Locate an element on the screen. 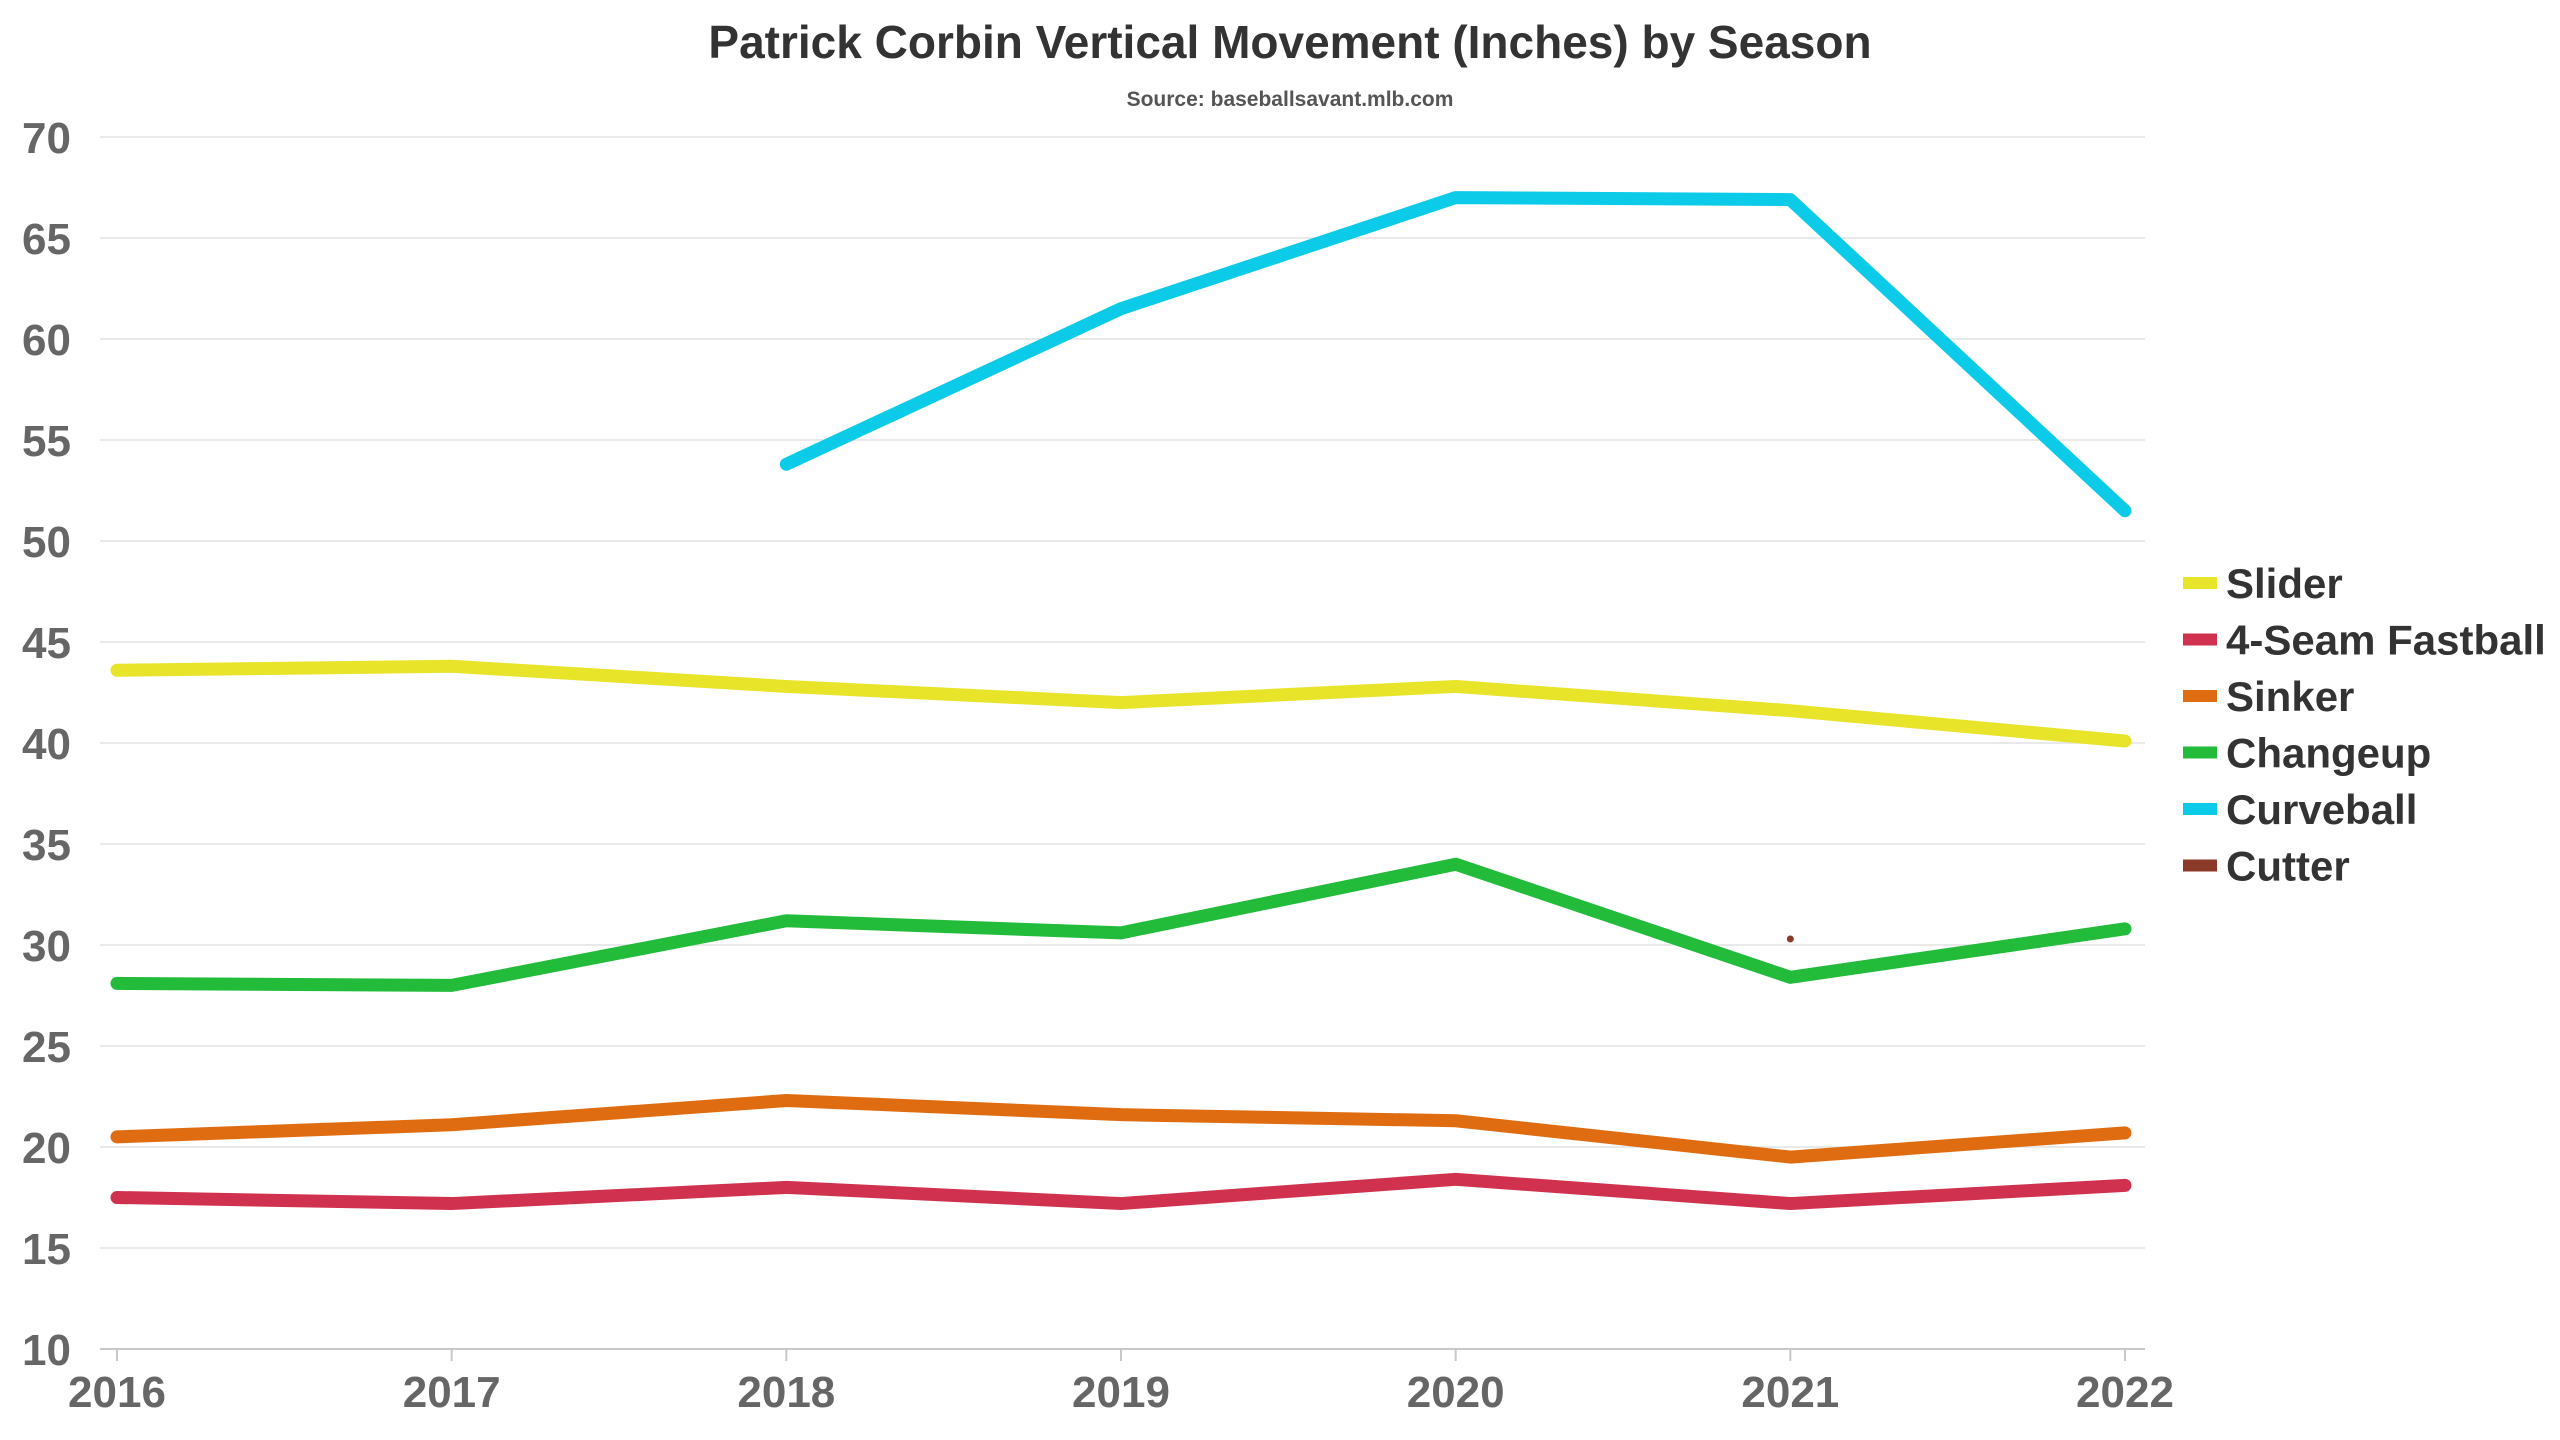 Image resolution: width=2560 pixels, height=1440 pixels. legend-label: Cutter is located at coordinates (2288, 866).